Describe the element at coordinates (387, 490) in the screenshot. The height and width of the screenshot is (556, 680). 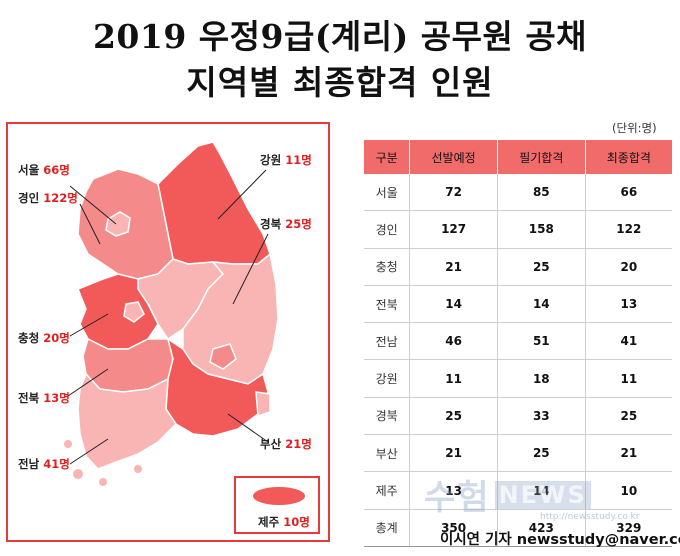
I see `table-cell: 제주` at that location.